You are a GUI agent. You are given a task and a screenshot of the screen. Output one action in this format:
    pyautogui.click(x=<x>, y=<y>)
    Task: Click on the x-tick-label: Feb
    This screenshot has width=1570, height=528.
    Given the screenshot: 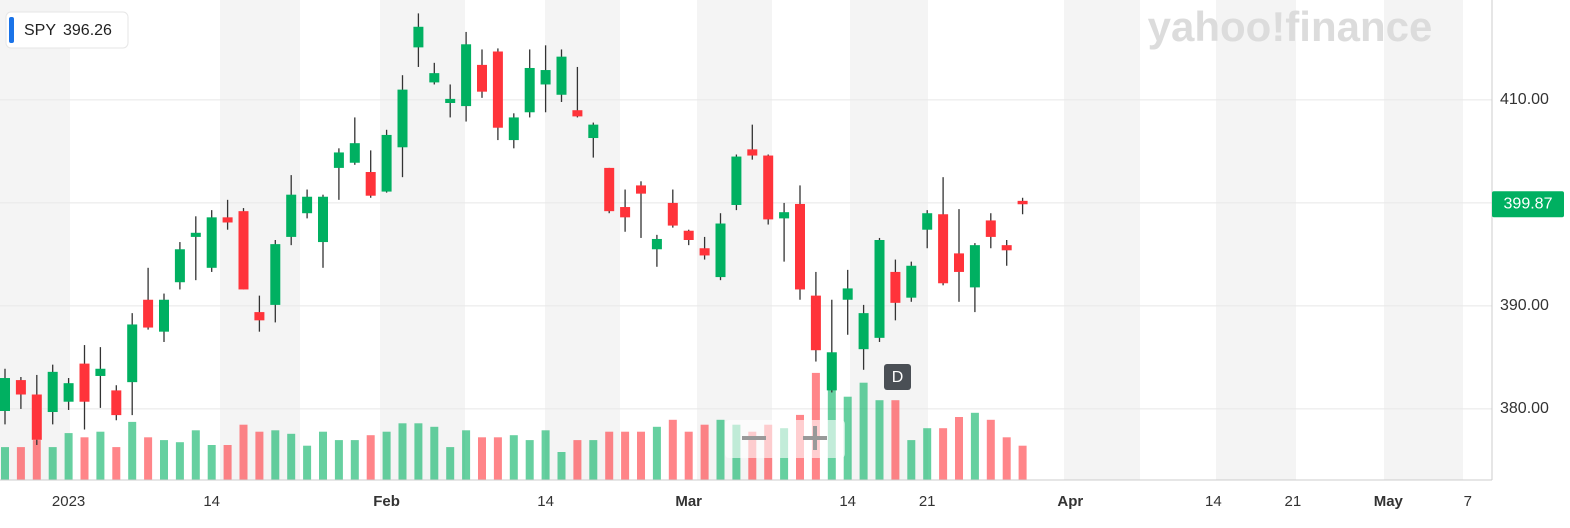 What is the action you would take?
    pyautogui.click(x=386, y=501)
    